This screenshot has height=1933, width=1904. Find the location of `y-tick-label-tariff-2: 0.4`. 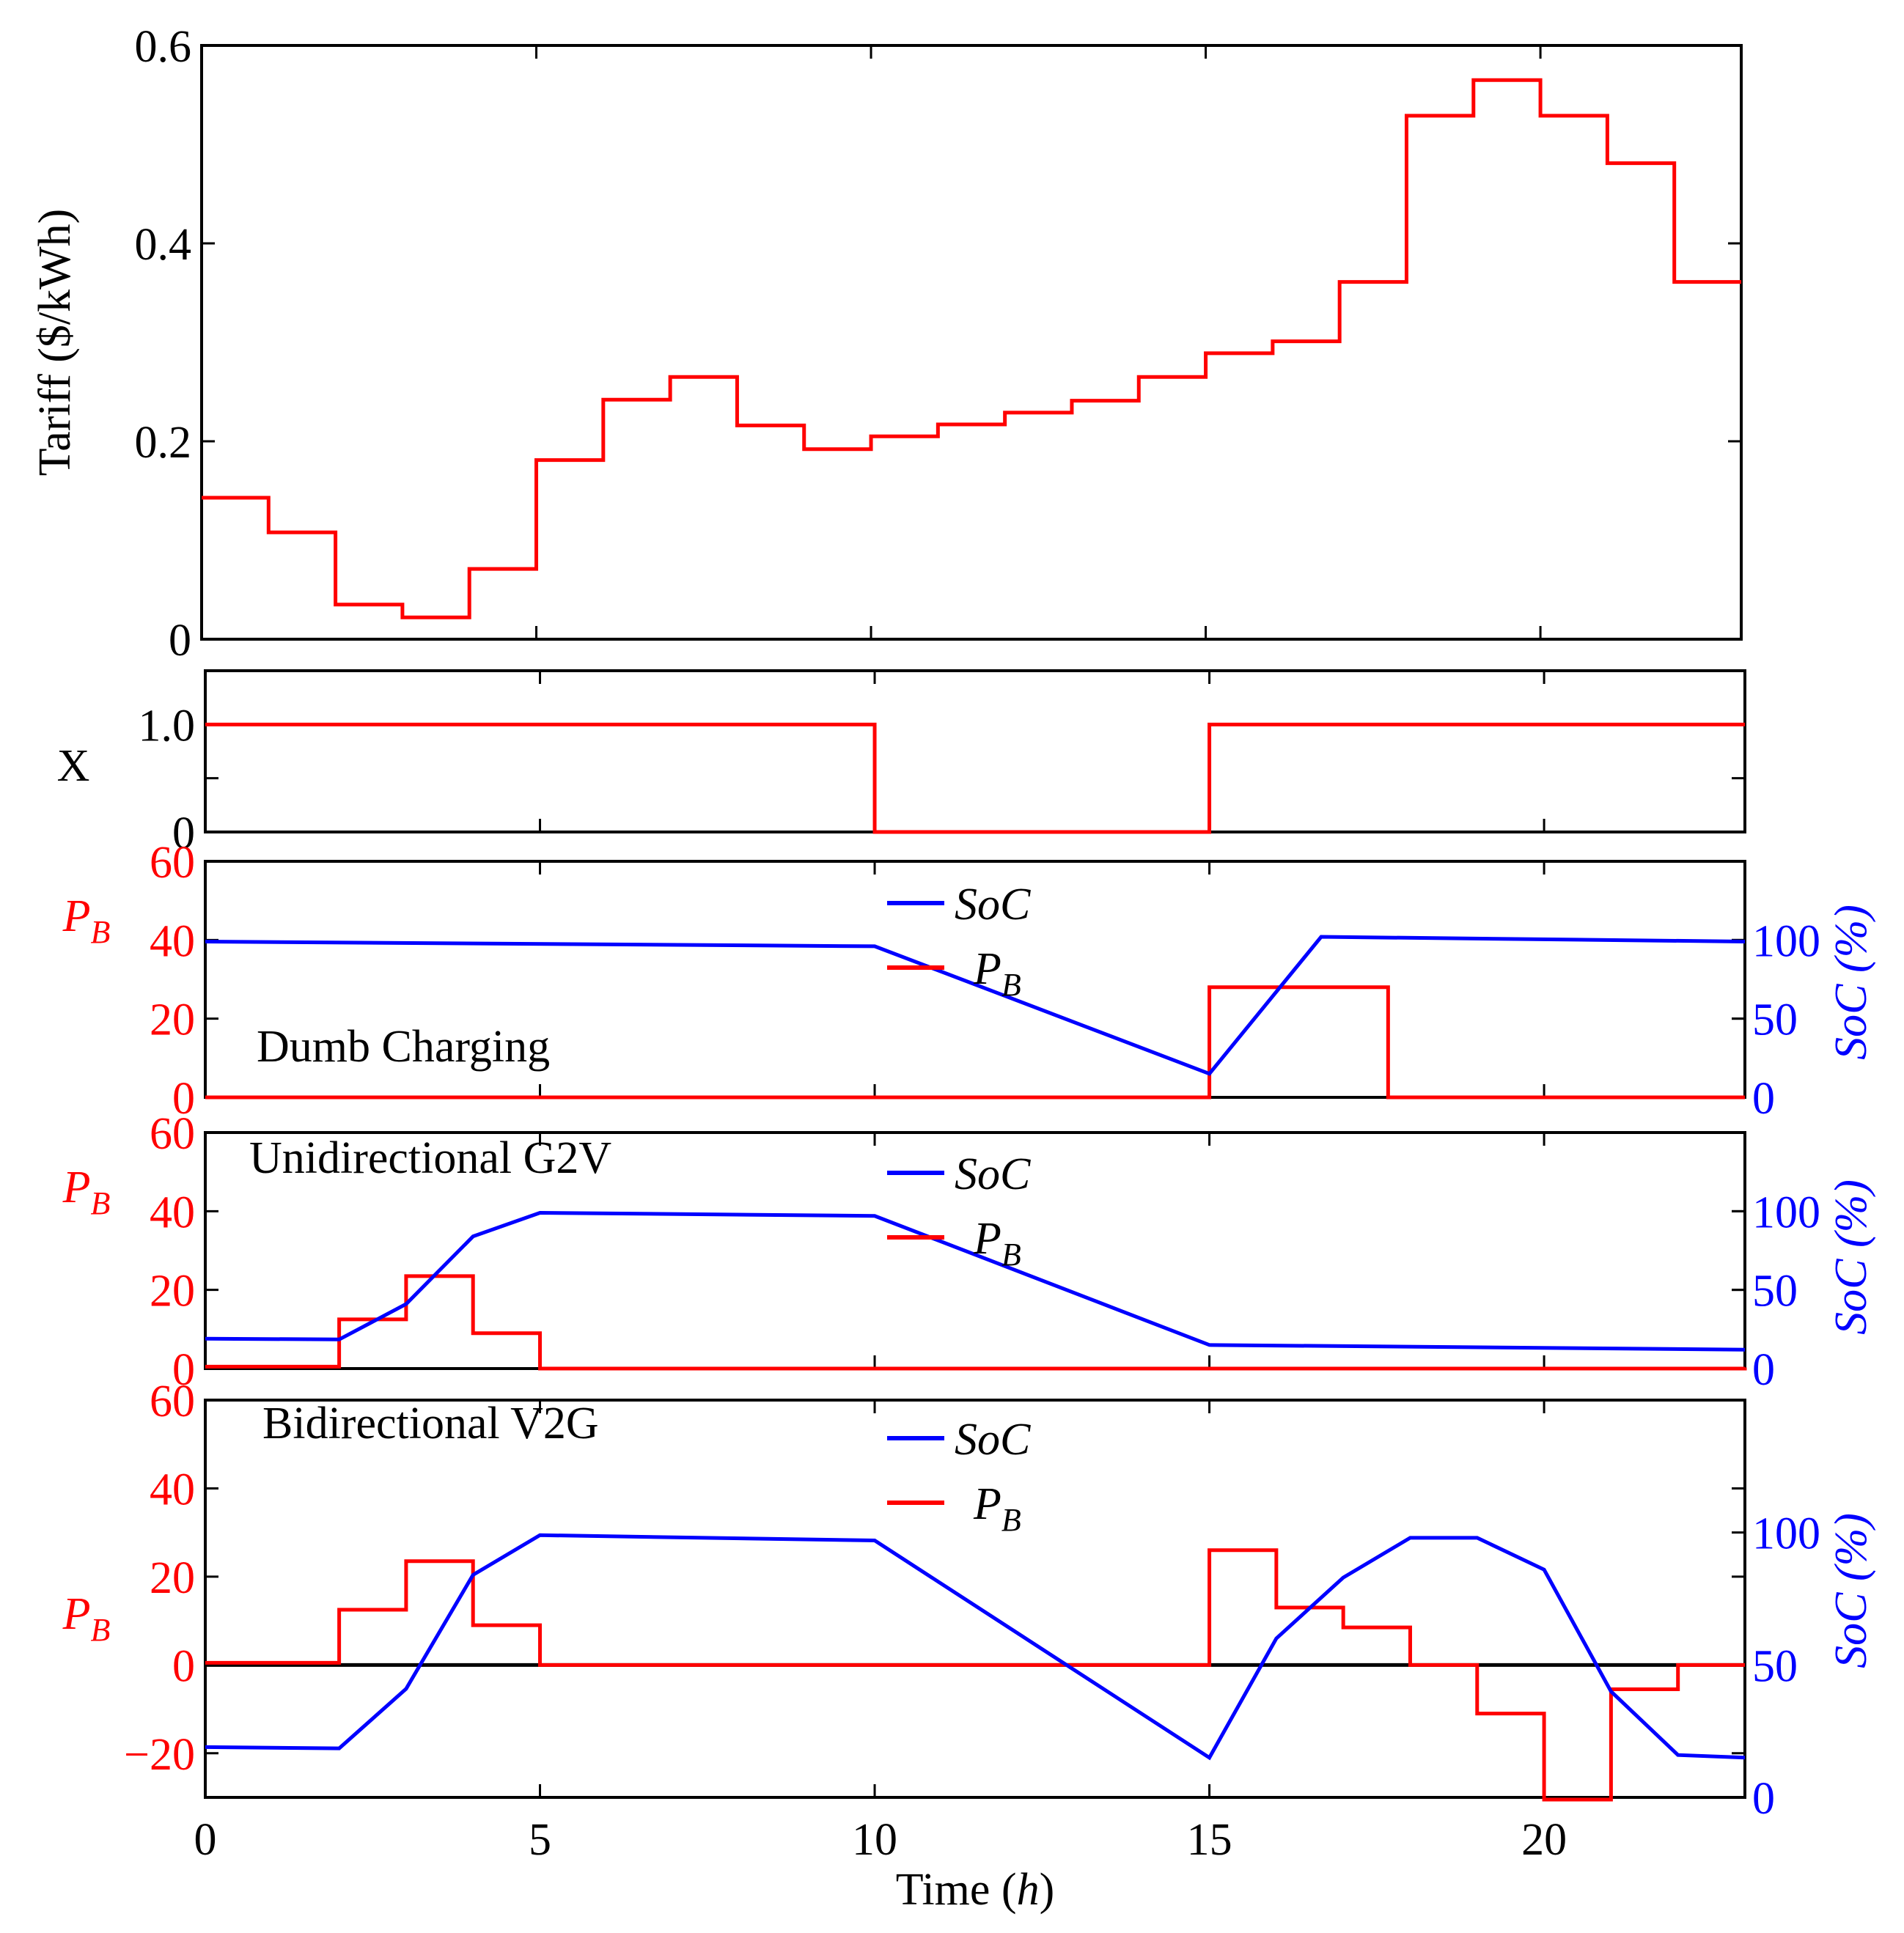

y-tick-label-tariff-2: 0.4 is located at coordinates (164, 245).